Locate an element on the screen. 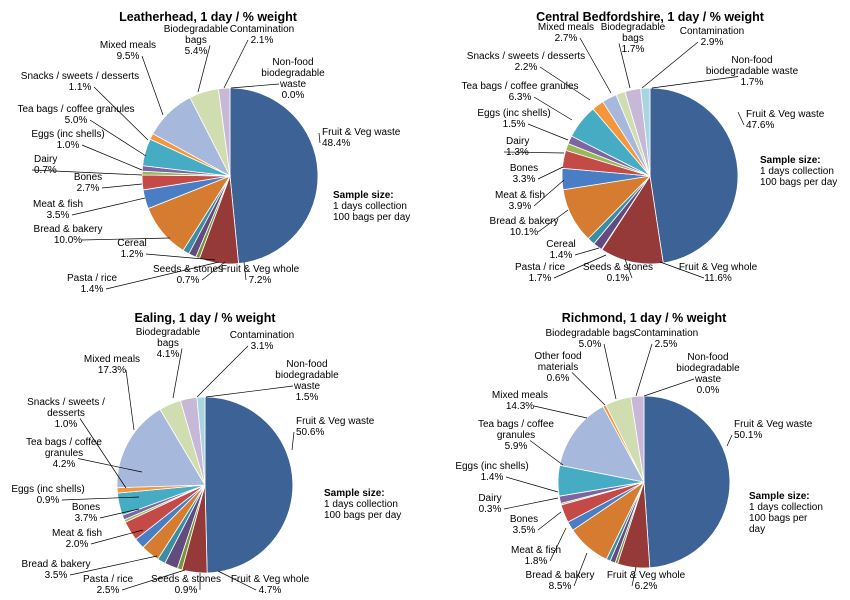  ealing-label-fruit-veg-waste: Fruit & Veg waste 50.6% is located at coordinates (335, 427).